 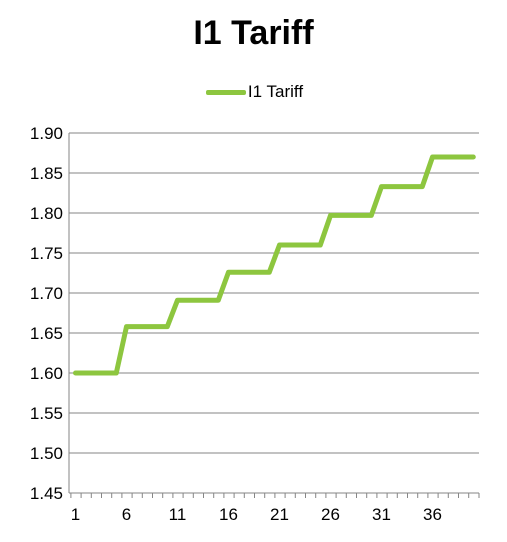 I want to click on y-tick-label: 1.45, so click(x=46, y=493).